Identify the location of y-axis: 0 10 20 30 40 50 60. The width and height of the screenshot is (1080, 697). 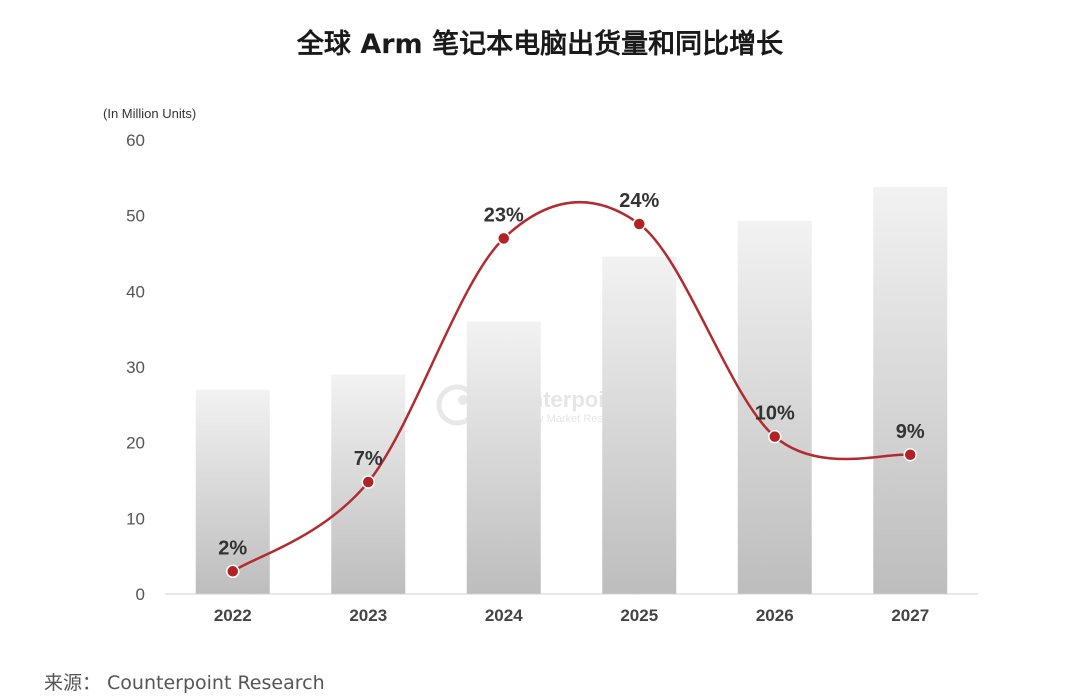
(135, 367).